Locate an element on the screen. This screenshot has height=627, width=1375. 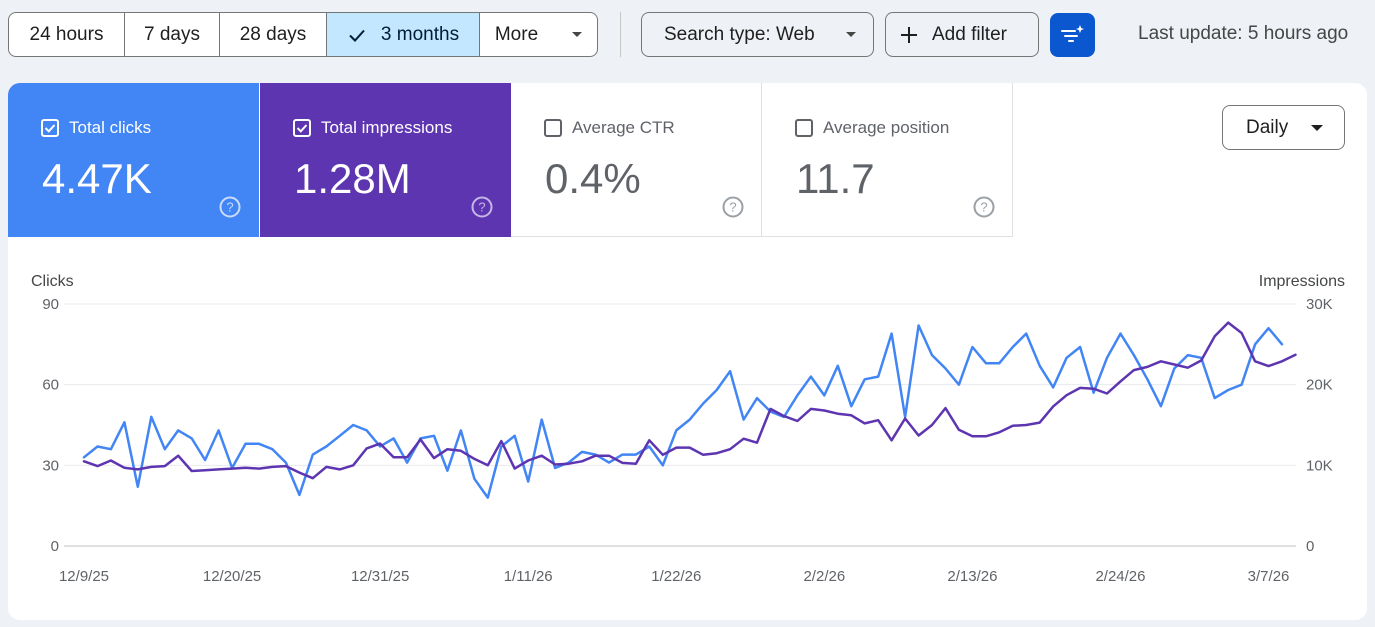
metric-value: 0.4% is located at coordinates (593, 178).